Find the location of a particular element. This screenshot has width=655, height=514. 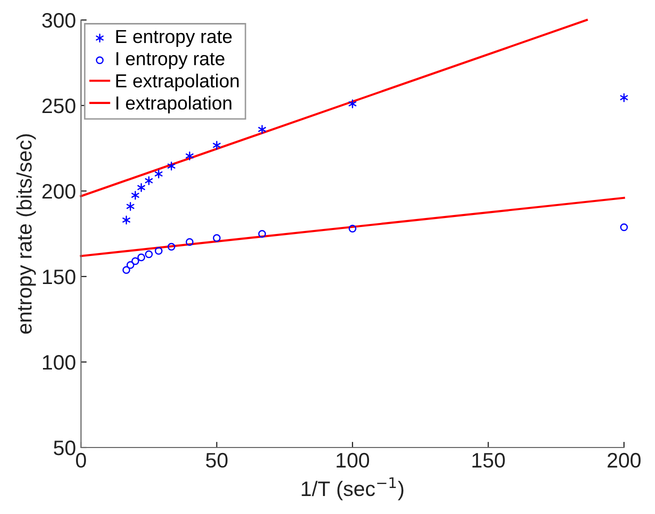

x-axis-title: 1/T (sec$^{−1}$) is located at coordinates (353, 488).